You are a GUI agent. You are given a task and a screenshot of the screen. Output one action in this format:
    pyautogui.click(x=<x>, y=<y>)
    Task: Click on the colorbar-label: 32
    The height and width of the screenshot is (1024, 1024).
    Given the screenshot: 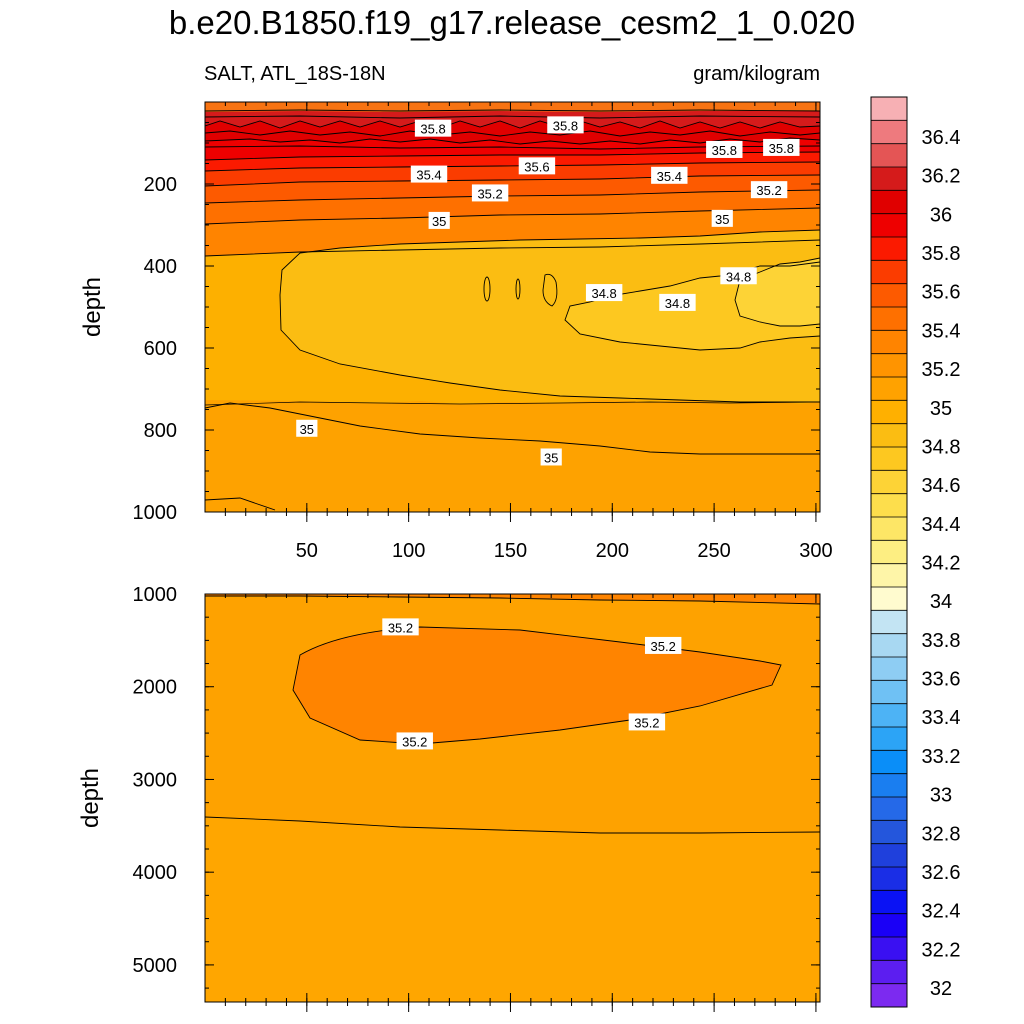 What is the action you would take?
    pyautogui.click(x=941, y=989)
    